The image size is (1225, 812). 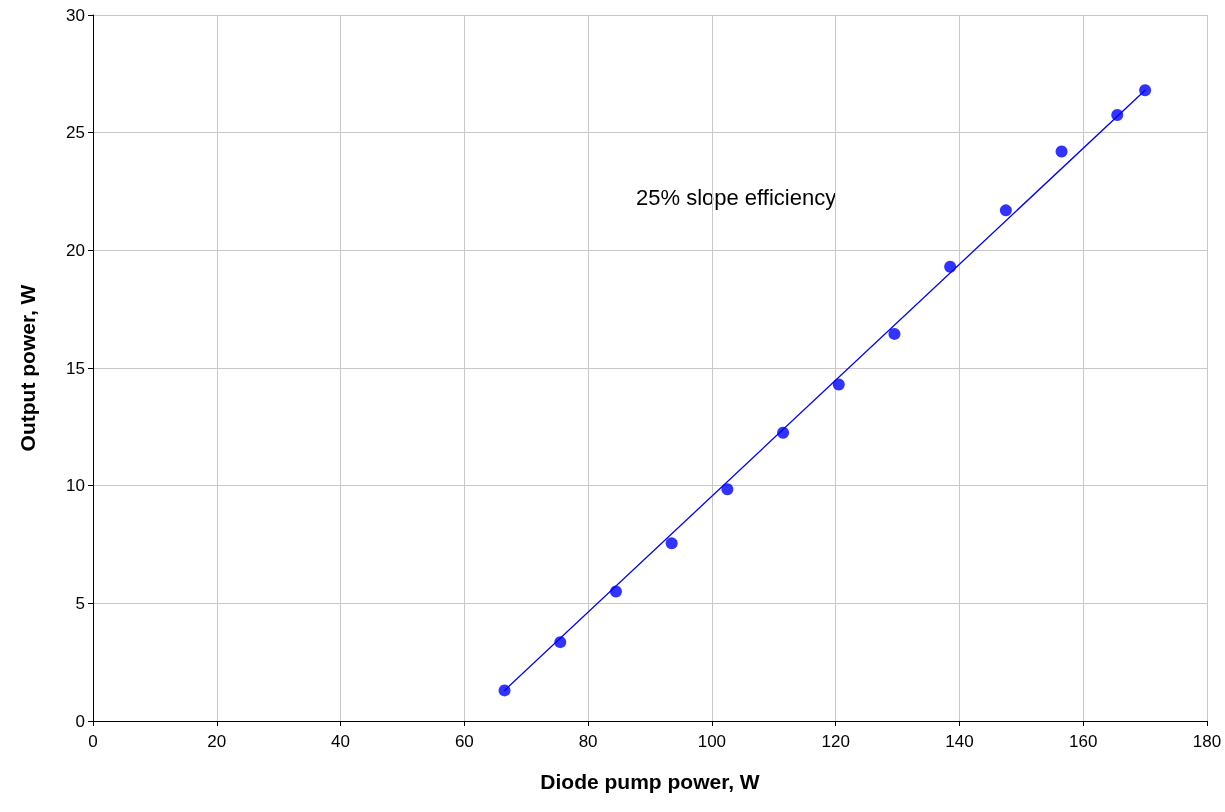 What do you see at coordinates (75, 15) in the screenshot?
I see `y-tick-label: 30` at bounding box center [75, 15].